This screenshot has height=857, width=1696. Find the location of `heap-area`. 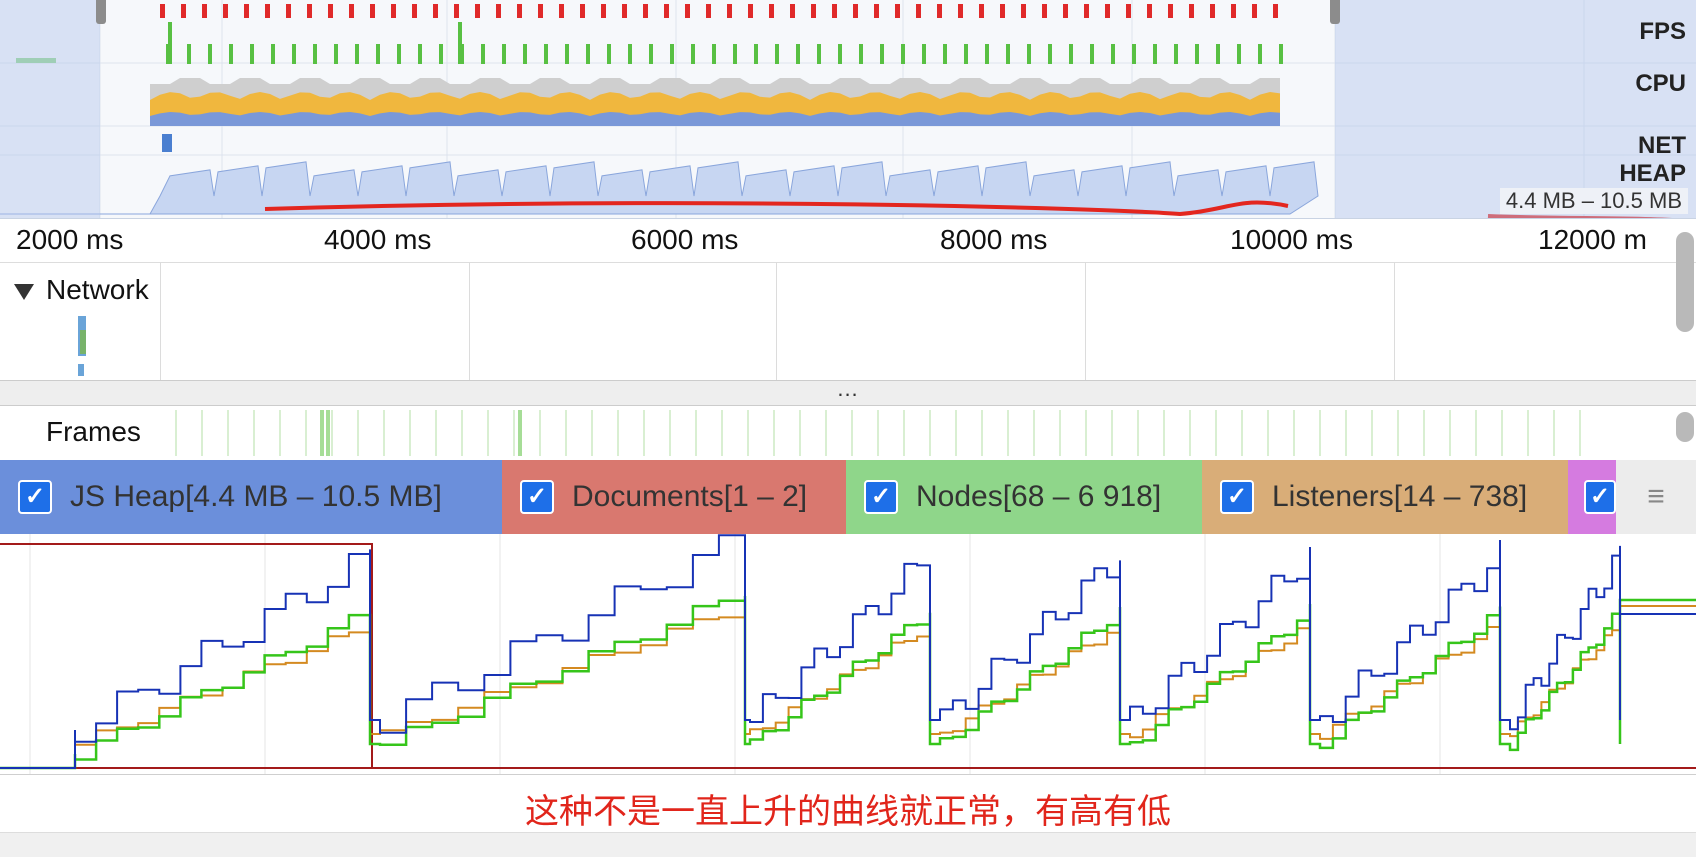

heap-area is located at coordinates (659, 188).